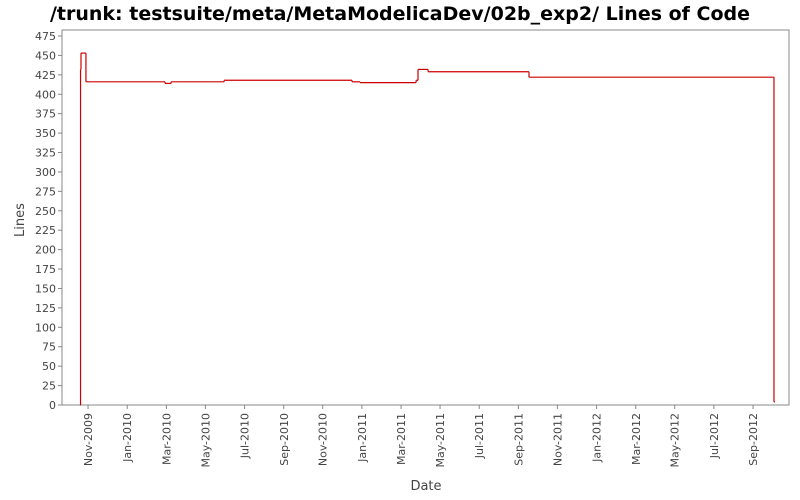 The width and height of the screenshot is (800, 500). I want to click on y-axis-label: Lines, so click(20, 220).